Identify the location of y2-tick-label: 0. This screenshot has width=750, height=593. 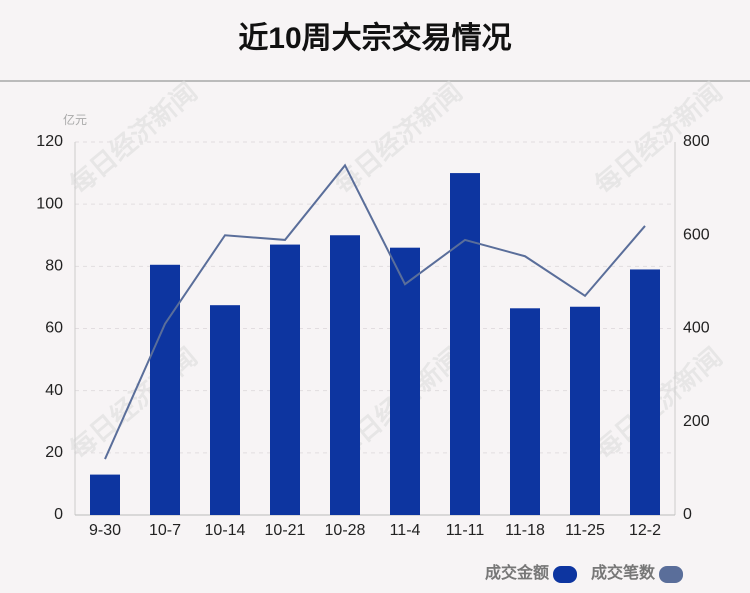
(687, 514).